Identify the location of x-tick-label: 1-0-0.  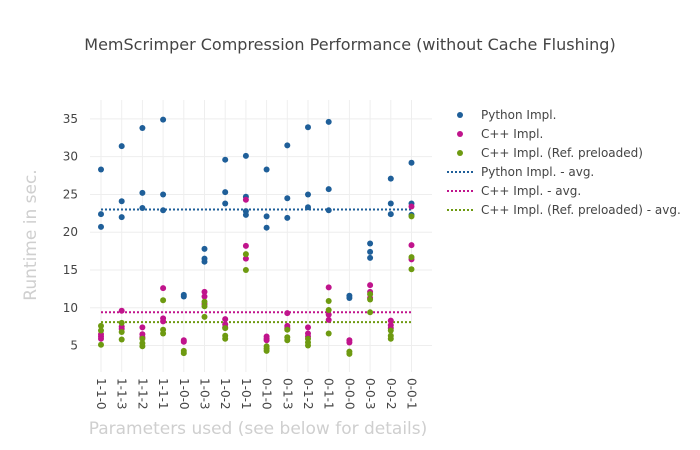
(184, 394).